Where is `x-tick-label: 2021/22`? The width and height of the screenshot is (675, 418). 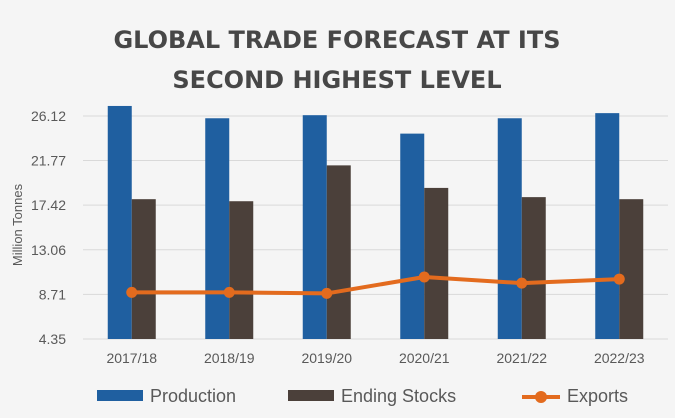 x-tick-label: 2021/22 is located at coordinates (521, 358).